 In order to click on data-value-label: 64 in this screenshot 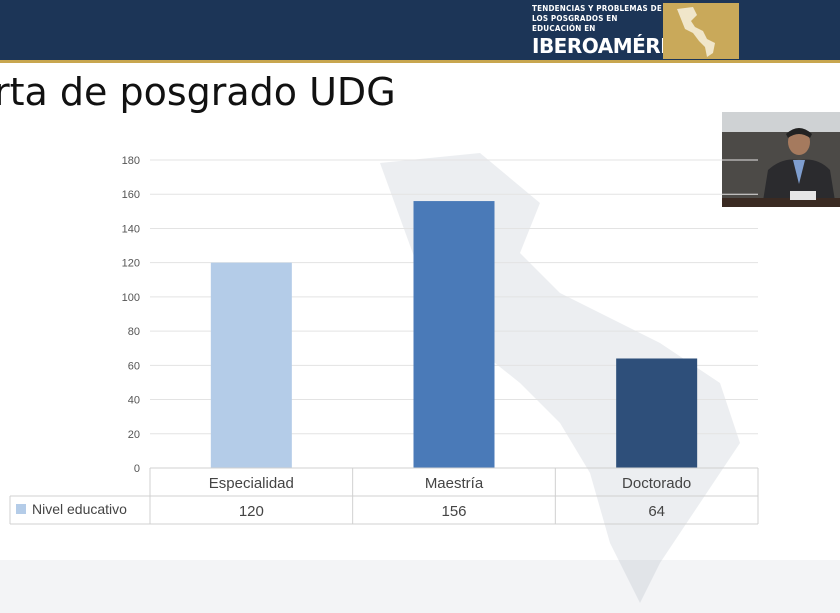, I will do `click(656, 511)`.